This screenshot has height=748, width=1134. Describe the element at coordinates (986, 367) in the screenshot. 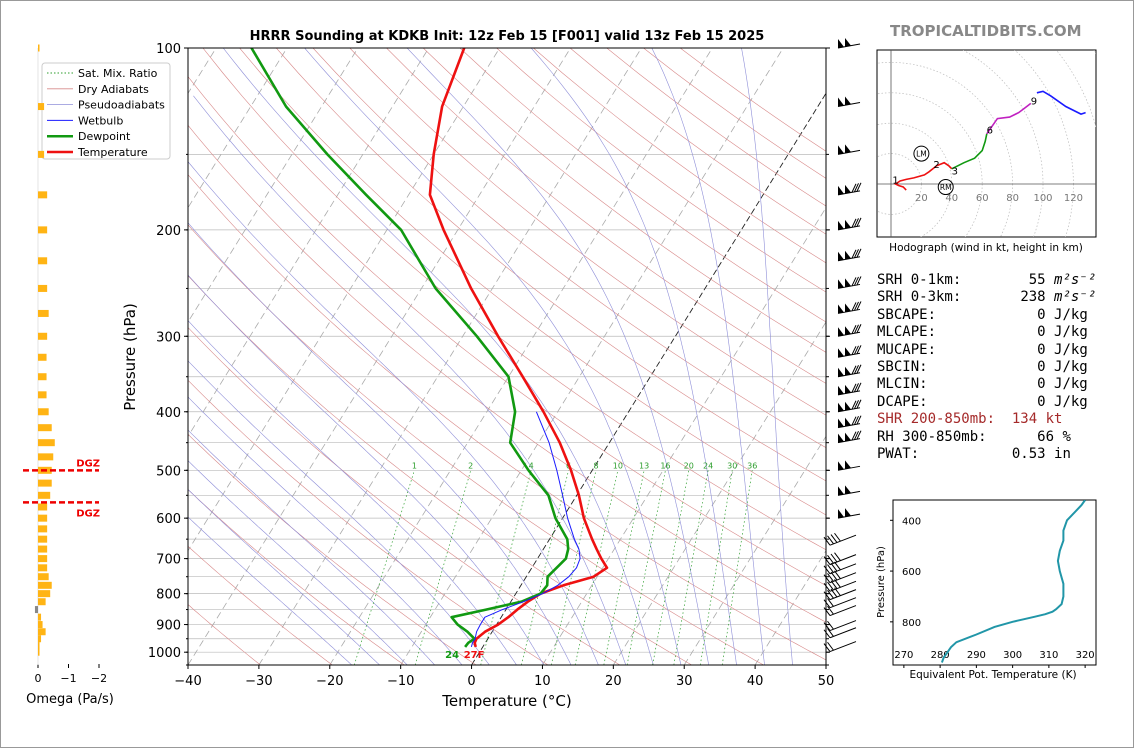

I see `stat-row: SBCIN: 0 J/kg` at that location.